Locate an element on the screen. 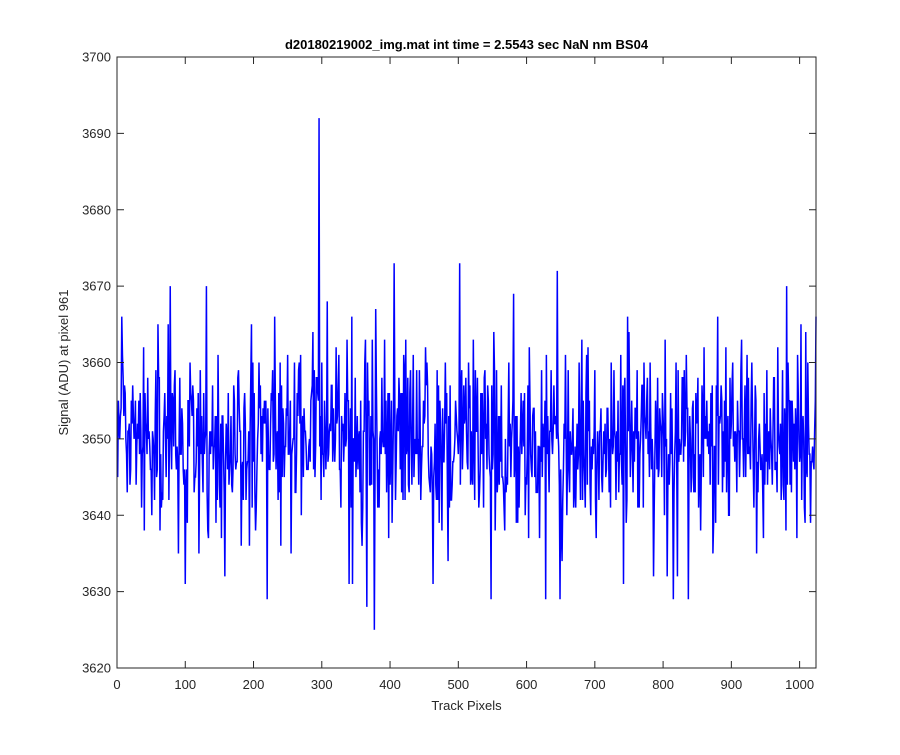 Image resolution: width=900 pixels, height=755 pixels. y-tick-label: 3640 is located at coordinates (96, 515).